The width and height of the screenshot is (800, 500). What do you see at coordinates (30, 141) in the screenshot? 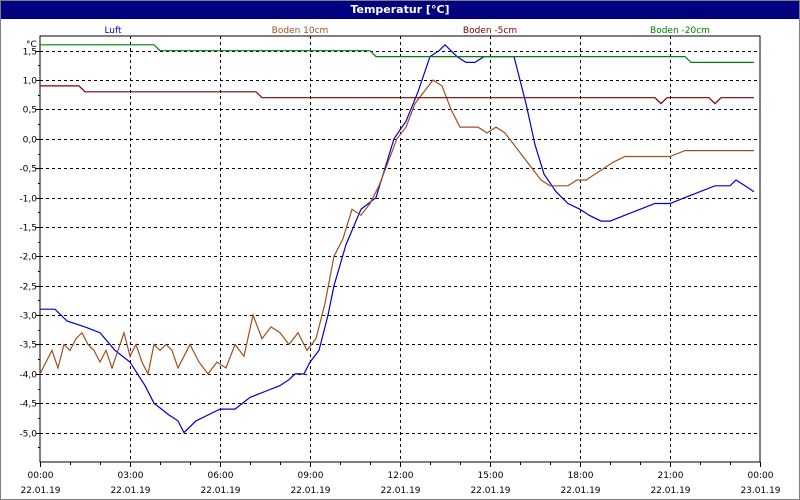
I see `y-tick-label: 0,0` at bounding box center [30, 141].